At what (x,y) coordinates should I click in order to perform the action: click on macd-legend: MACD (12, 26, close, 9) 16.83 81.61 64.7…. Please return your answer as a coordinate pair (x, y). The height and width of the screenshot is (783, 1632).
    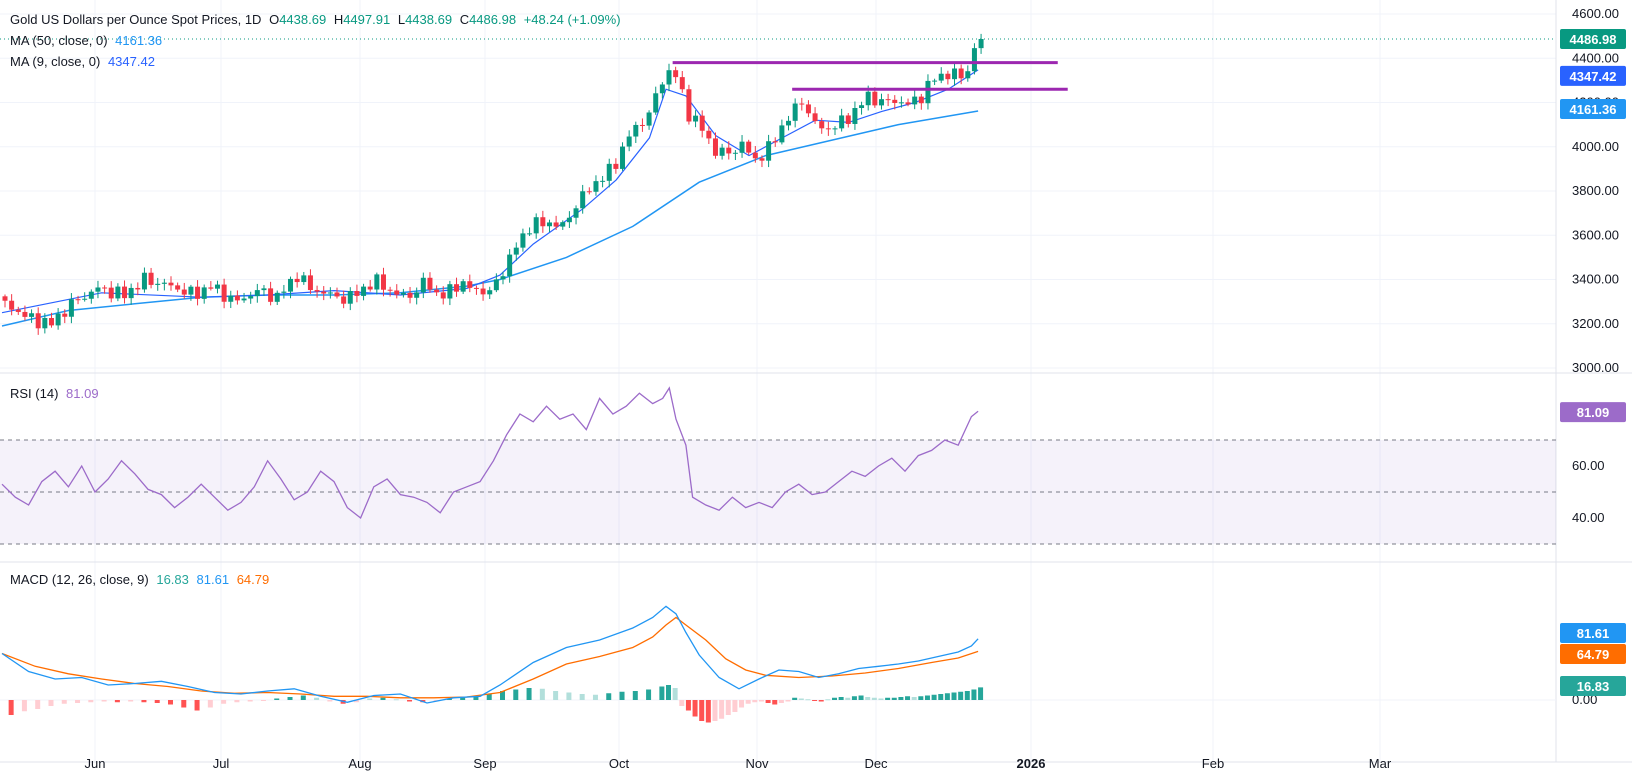
    Looking at the image, I should click on (141, 579).